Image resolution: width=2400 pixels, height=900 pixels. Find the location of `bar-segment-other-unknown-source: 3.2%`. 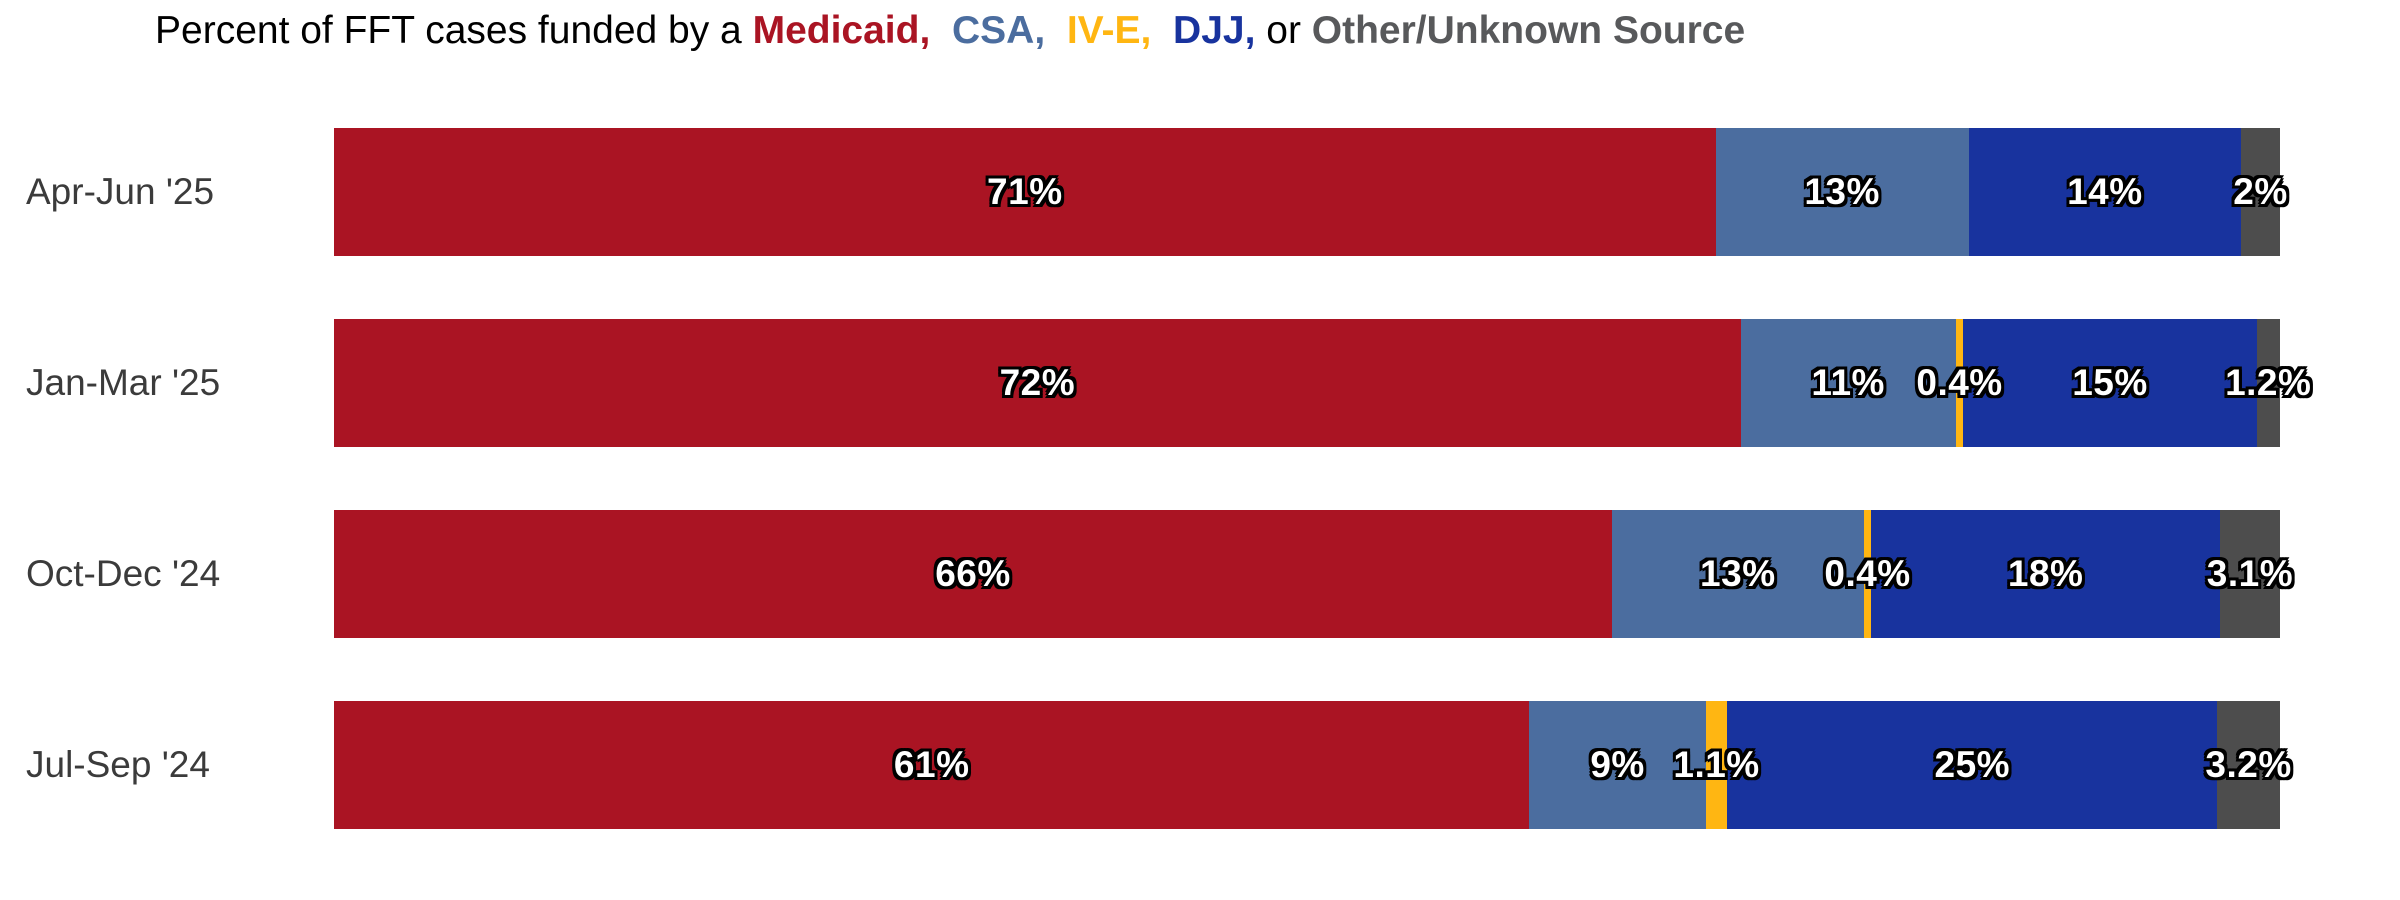

bar-segment-other-unknown-source: 3.2% is located at coordinates (2248, 764).